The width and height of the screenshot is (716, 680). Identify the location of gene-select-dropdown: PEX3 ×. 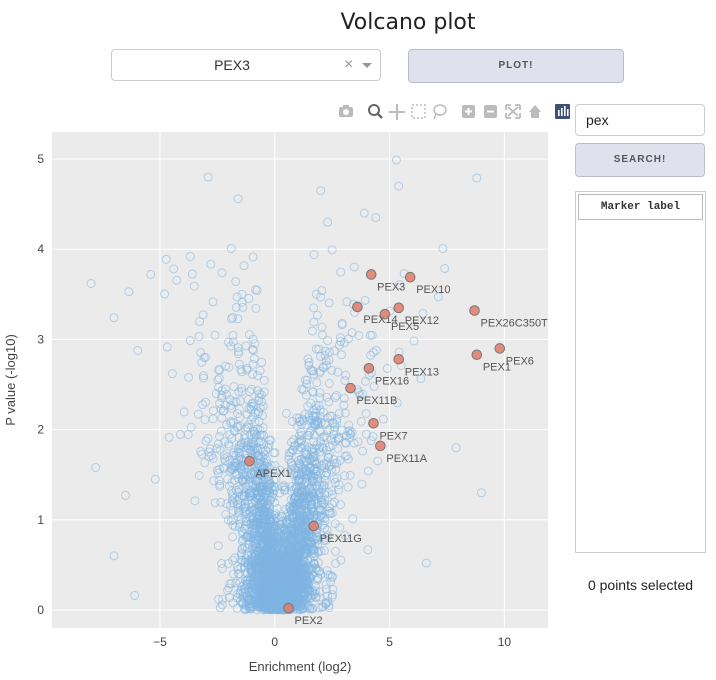
(246, 65).